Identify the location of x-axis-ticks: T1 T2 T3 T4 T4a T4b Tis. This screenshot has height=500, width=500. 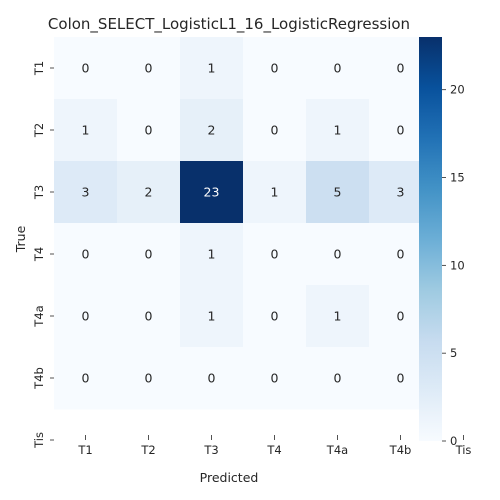
(274, 446).